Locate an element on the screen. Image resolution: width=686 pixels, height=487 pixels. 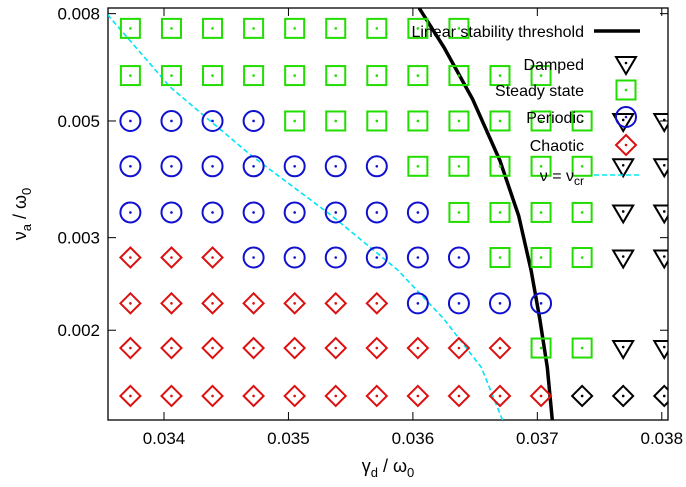
y-axis-label: νa / ω0 is located at coordinates (22, 214).